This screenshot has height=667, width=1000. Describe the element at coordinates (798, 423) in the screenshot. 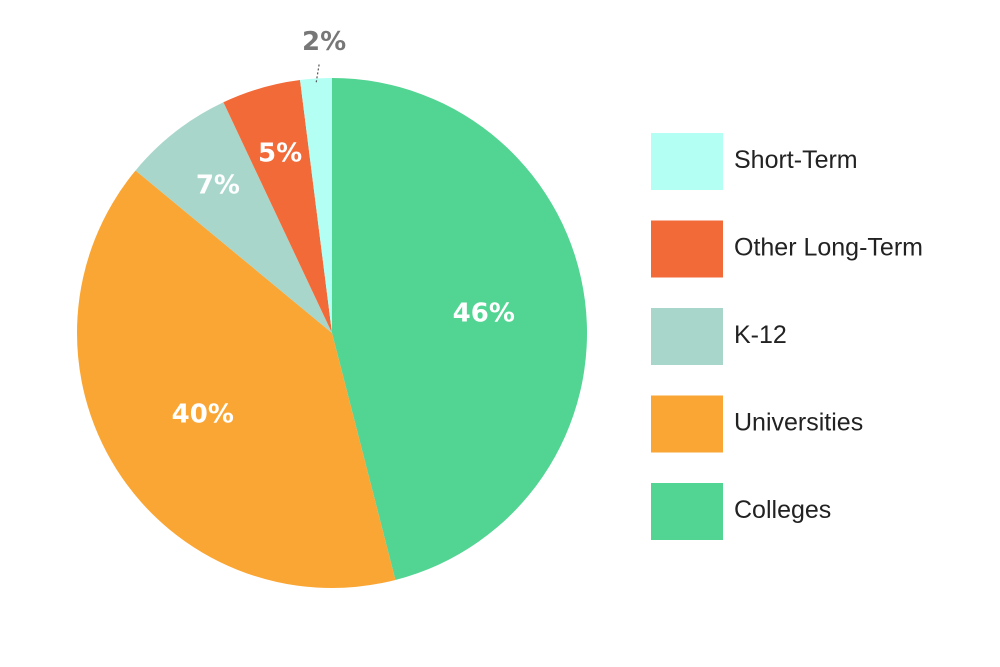

I see `legend-label-universities: Universities` at that location.